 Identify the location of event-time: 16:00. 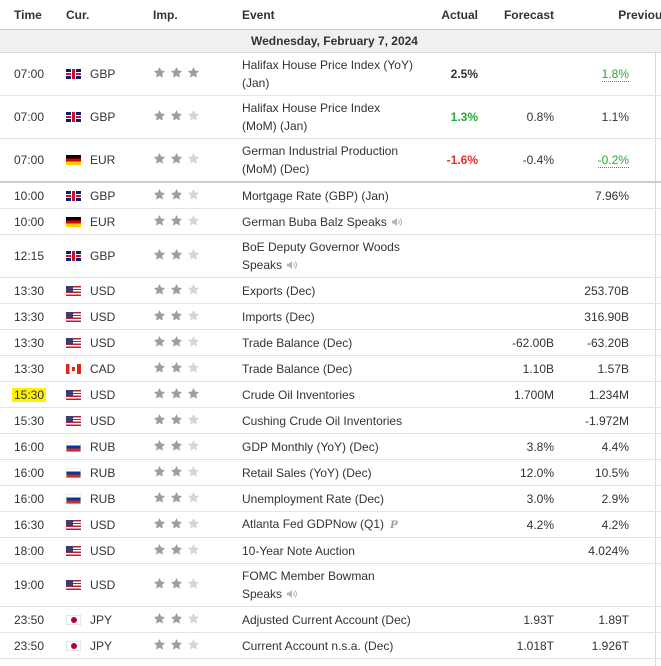
(29, 446).